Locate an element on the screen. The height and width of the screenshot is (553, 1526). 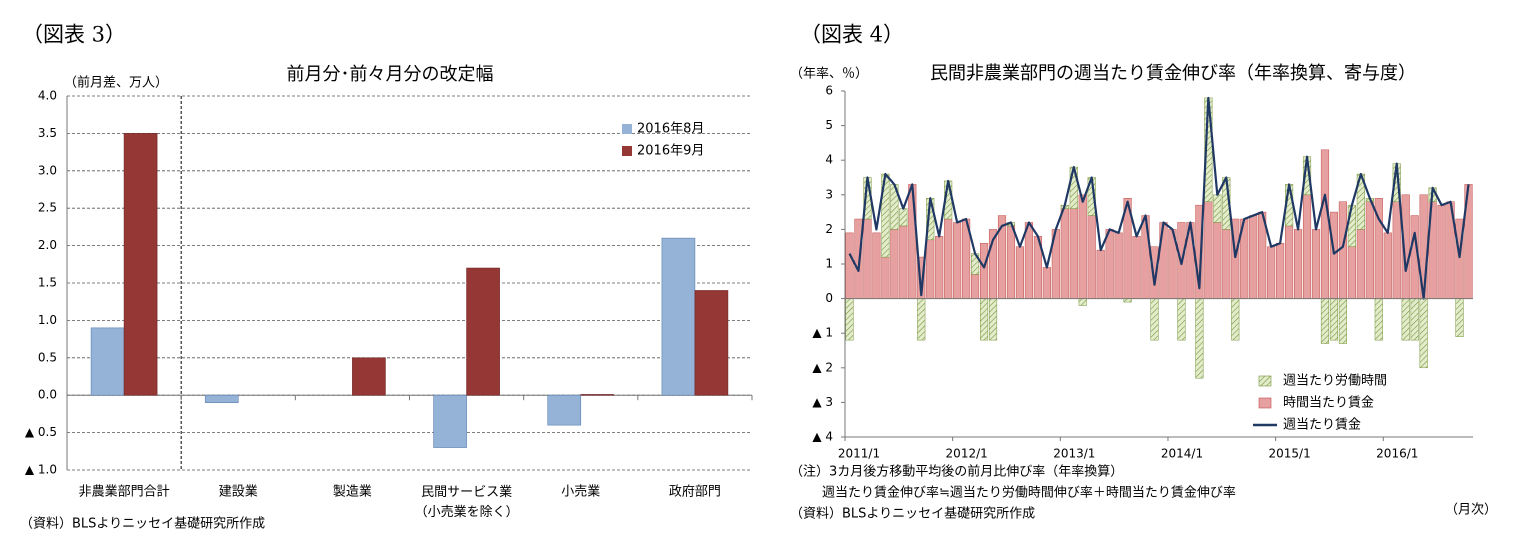
y-tick-label: 0.5 is located at coordinates (47, 357).